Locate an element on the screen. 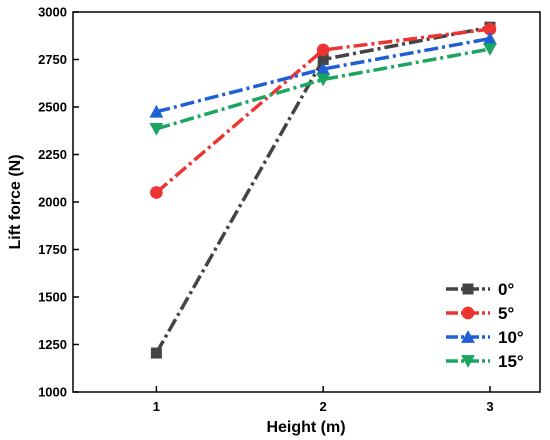 The height and width of the screenshot is (440, 550). x-tick-label: 3 is located at coordinates (489, 406).